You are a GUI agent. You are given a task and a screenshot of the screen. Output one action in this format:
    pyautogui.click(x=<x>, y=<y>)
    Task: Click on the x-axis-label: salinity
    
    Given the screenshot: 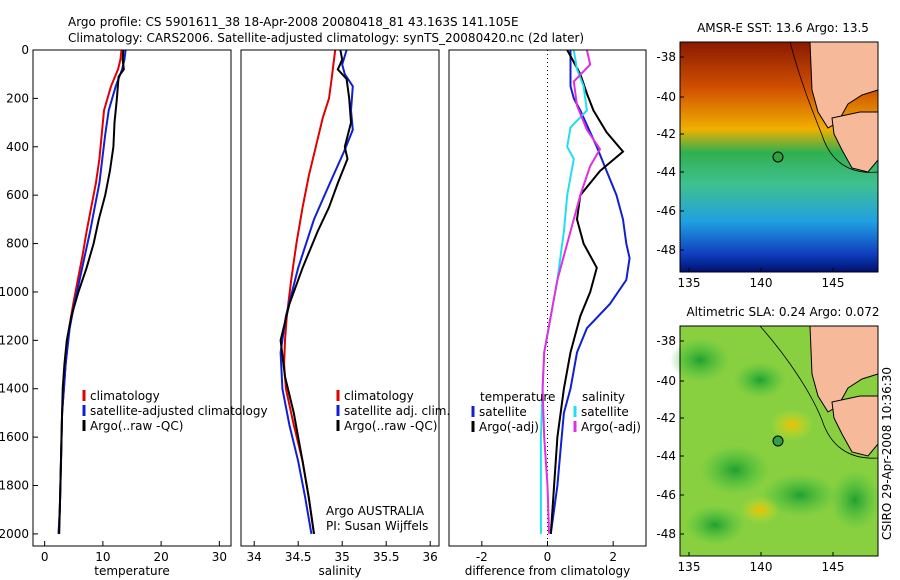 What is the action you would take?
    pyautogui.click(x=339, y=571)
    